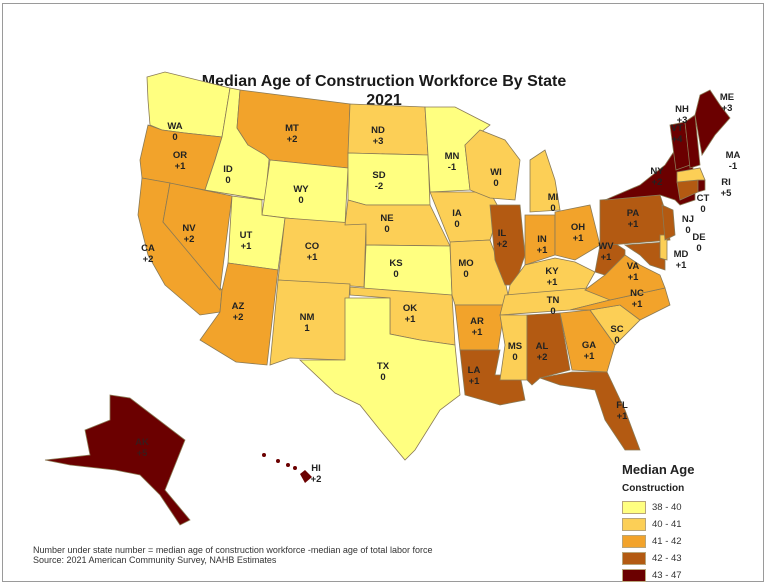 The image size is (768, 587). I want to click on state-MI, so click(545, 181).